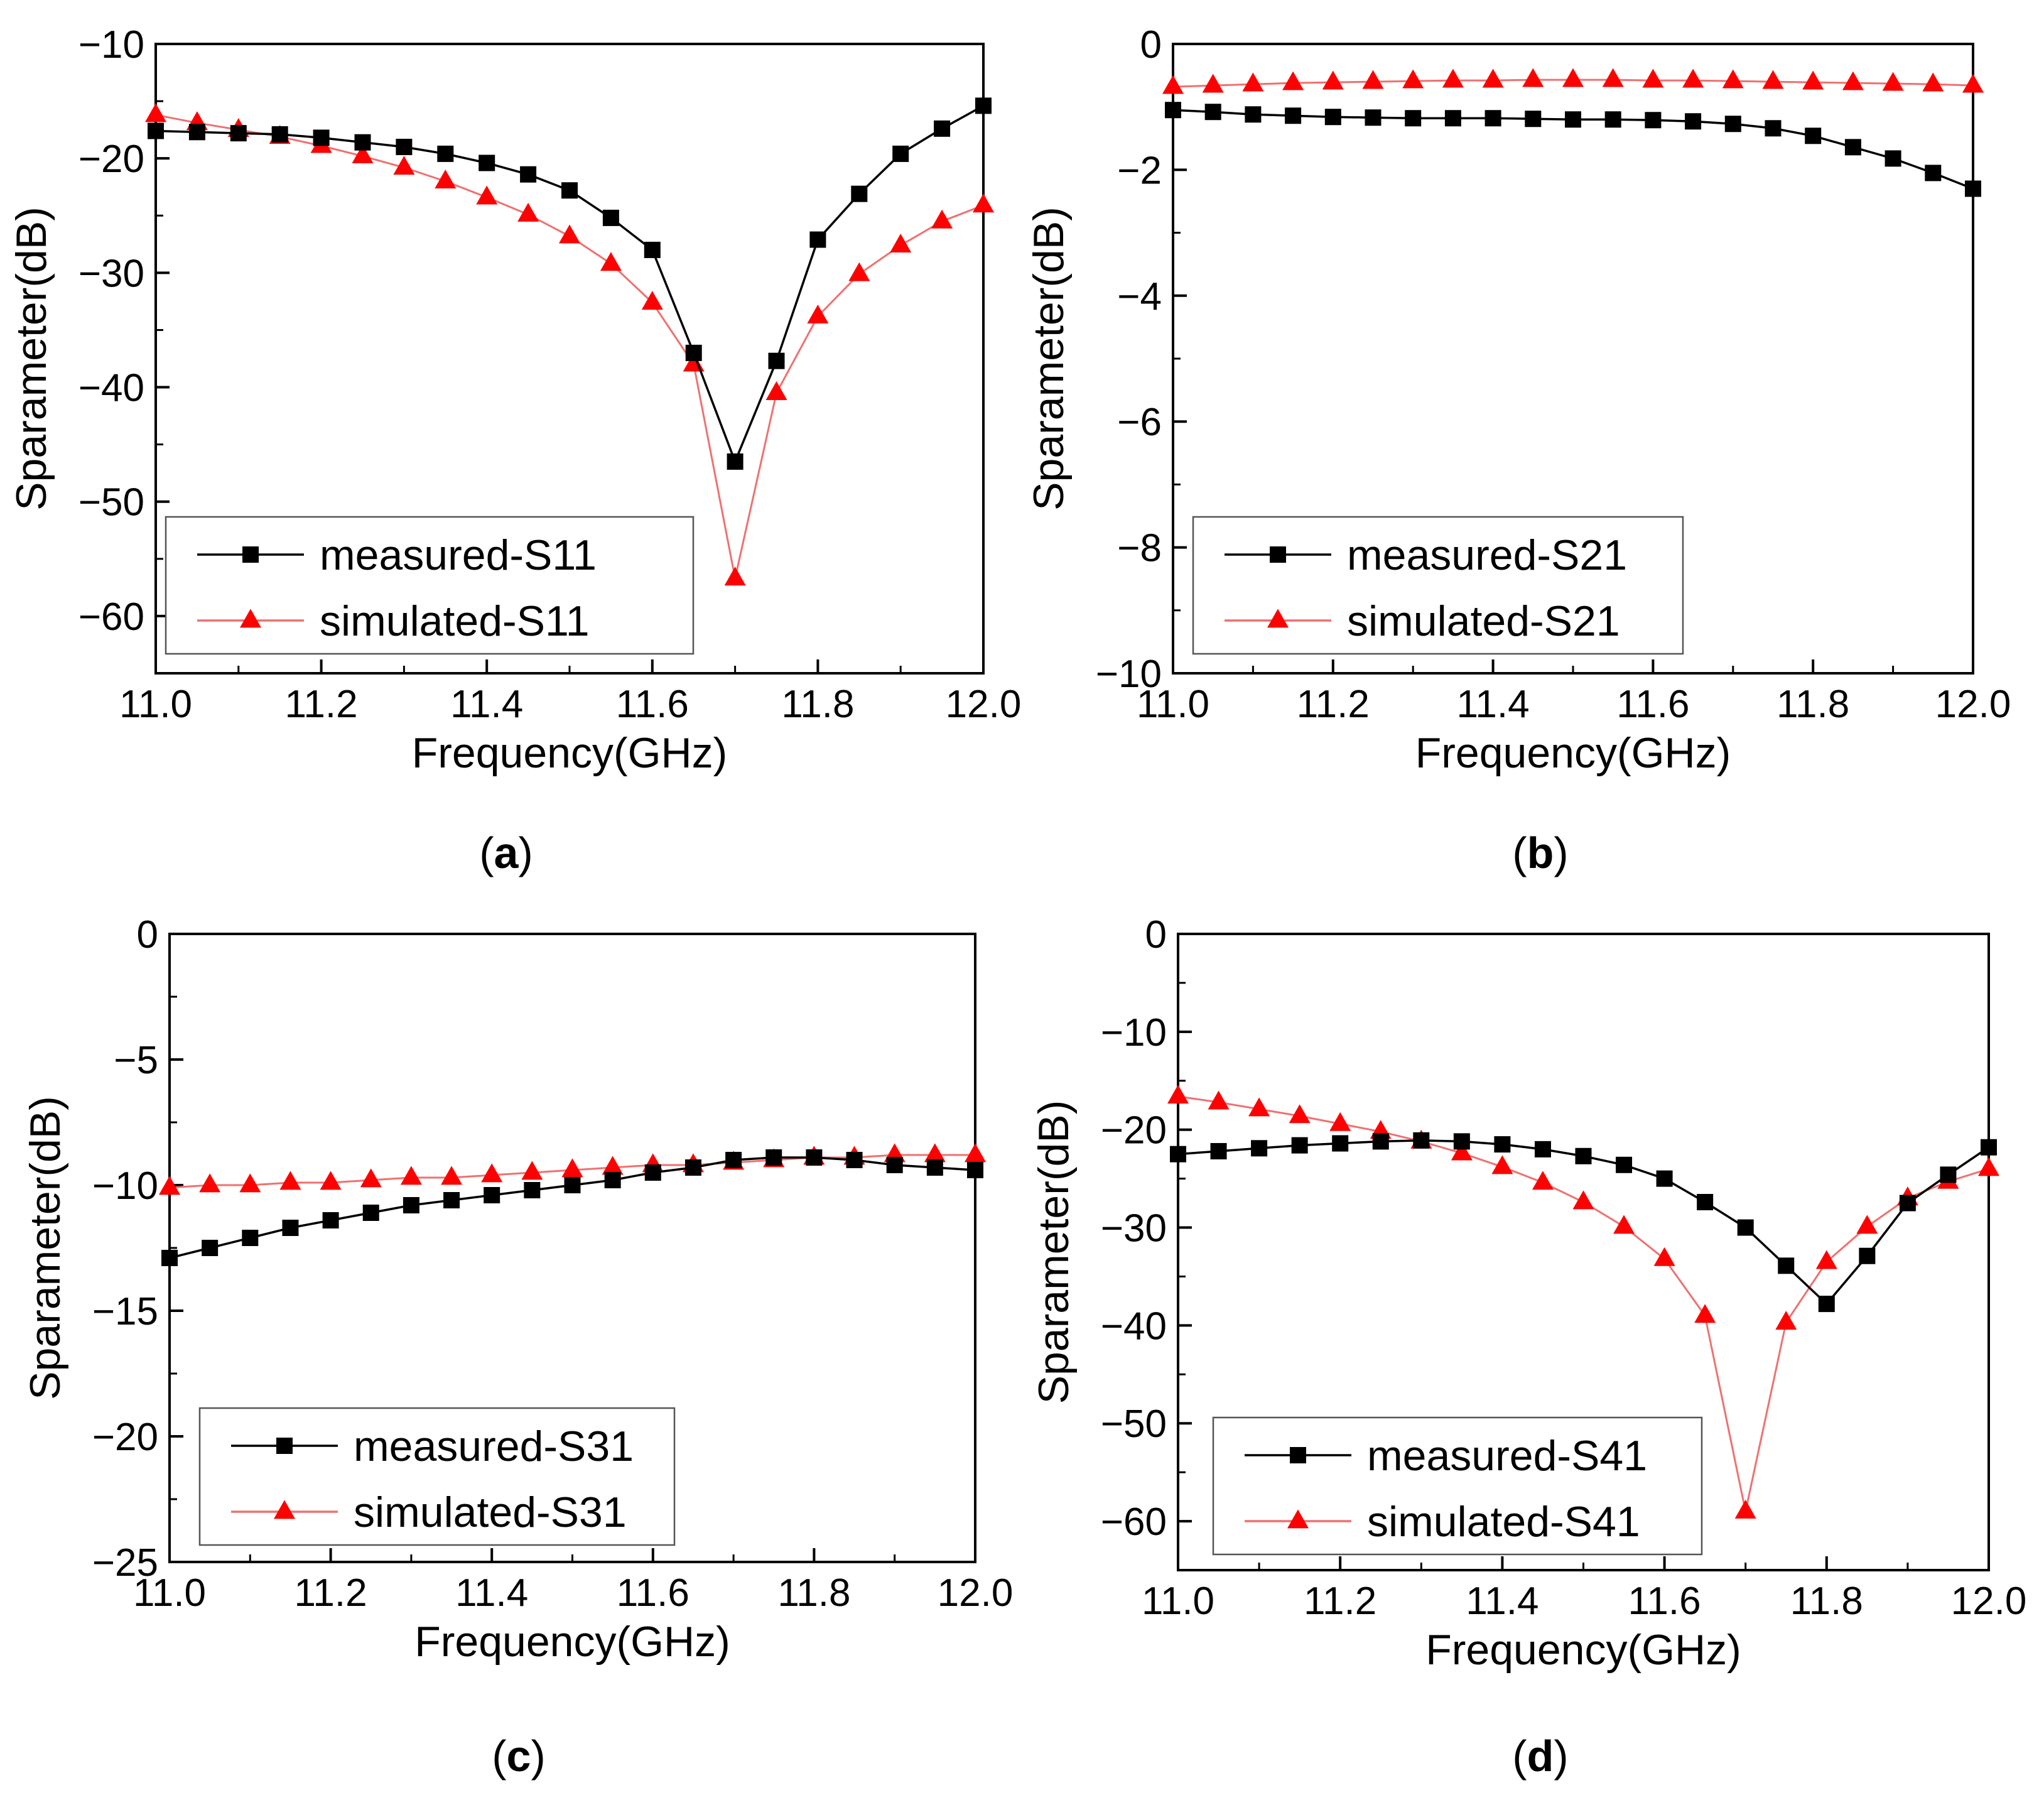 Image resolution: width=2044 pixels, height=1800 pixels. I want to click on y-tick-label: −40, so click(111, 389).